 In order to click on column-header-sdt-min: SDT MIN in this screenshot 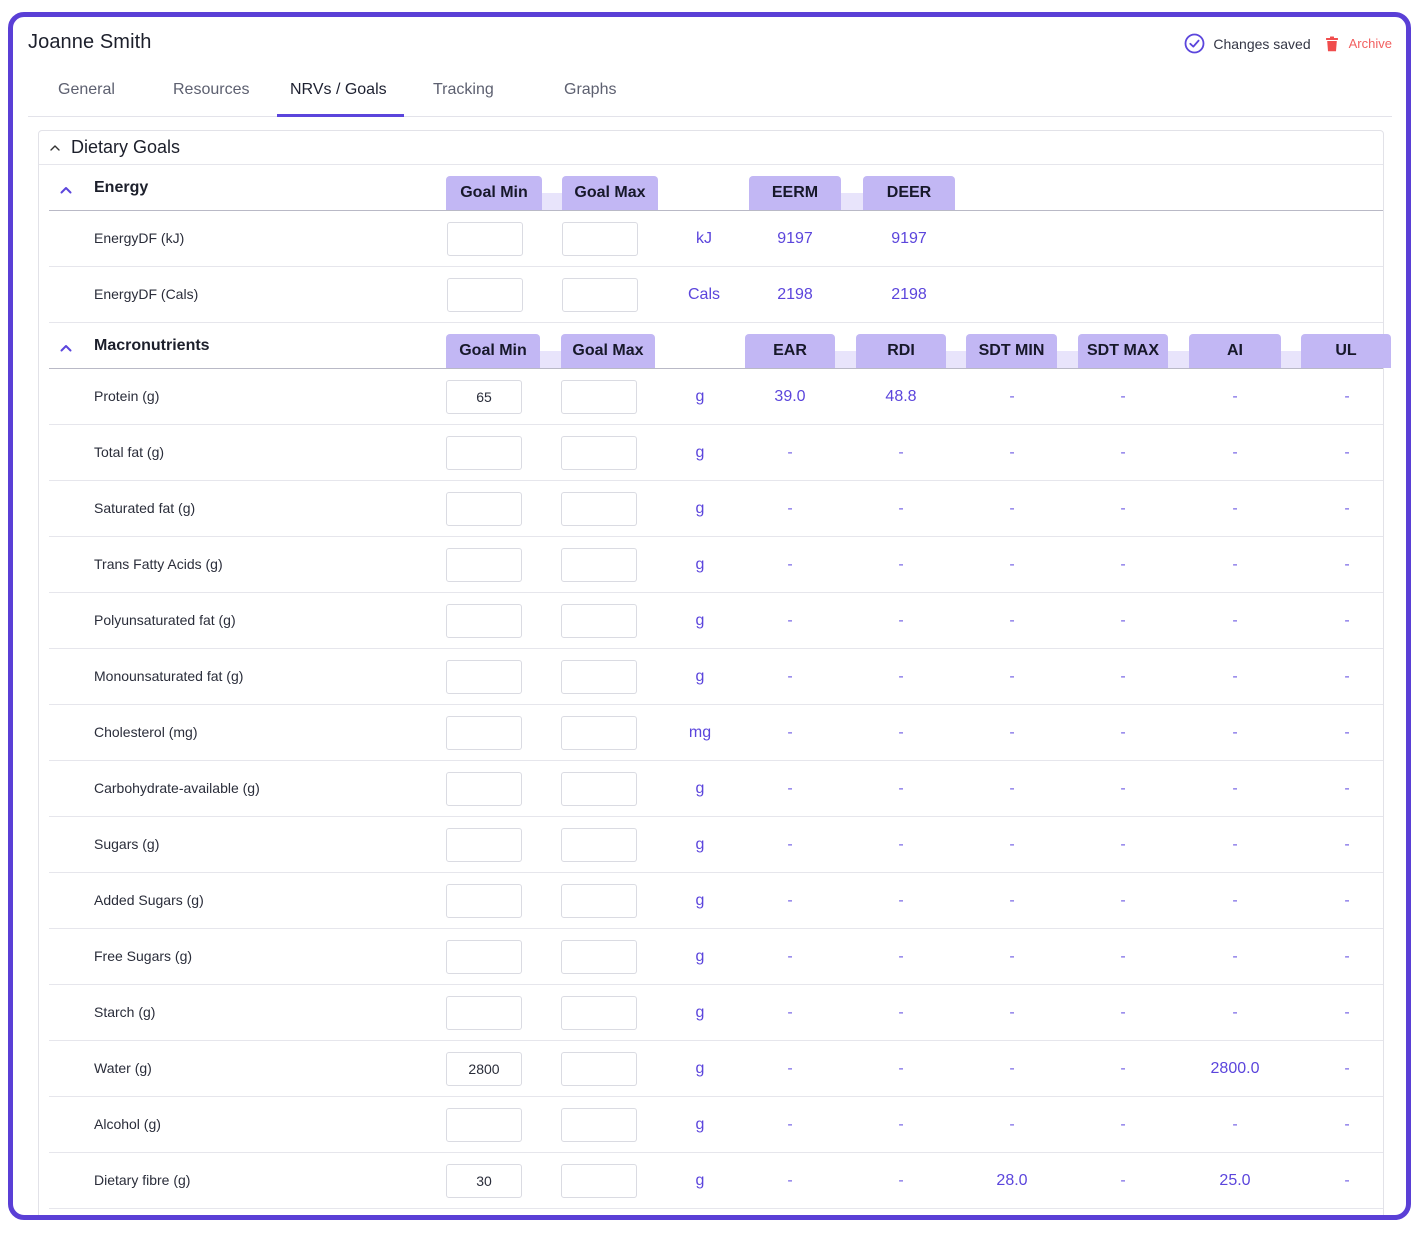, I will do `click(1011, 351)`.